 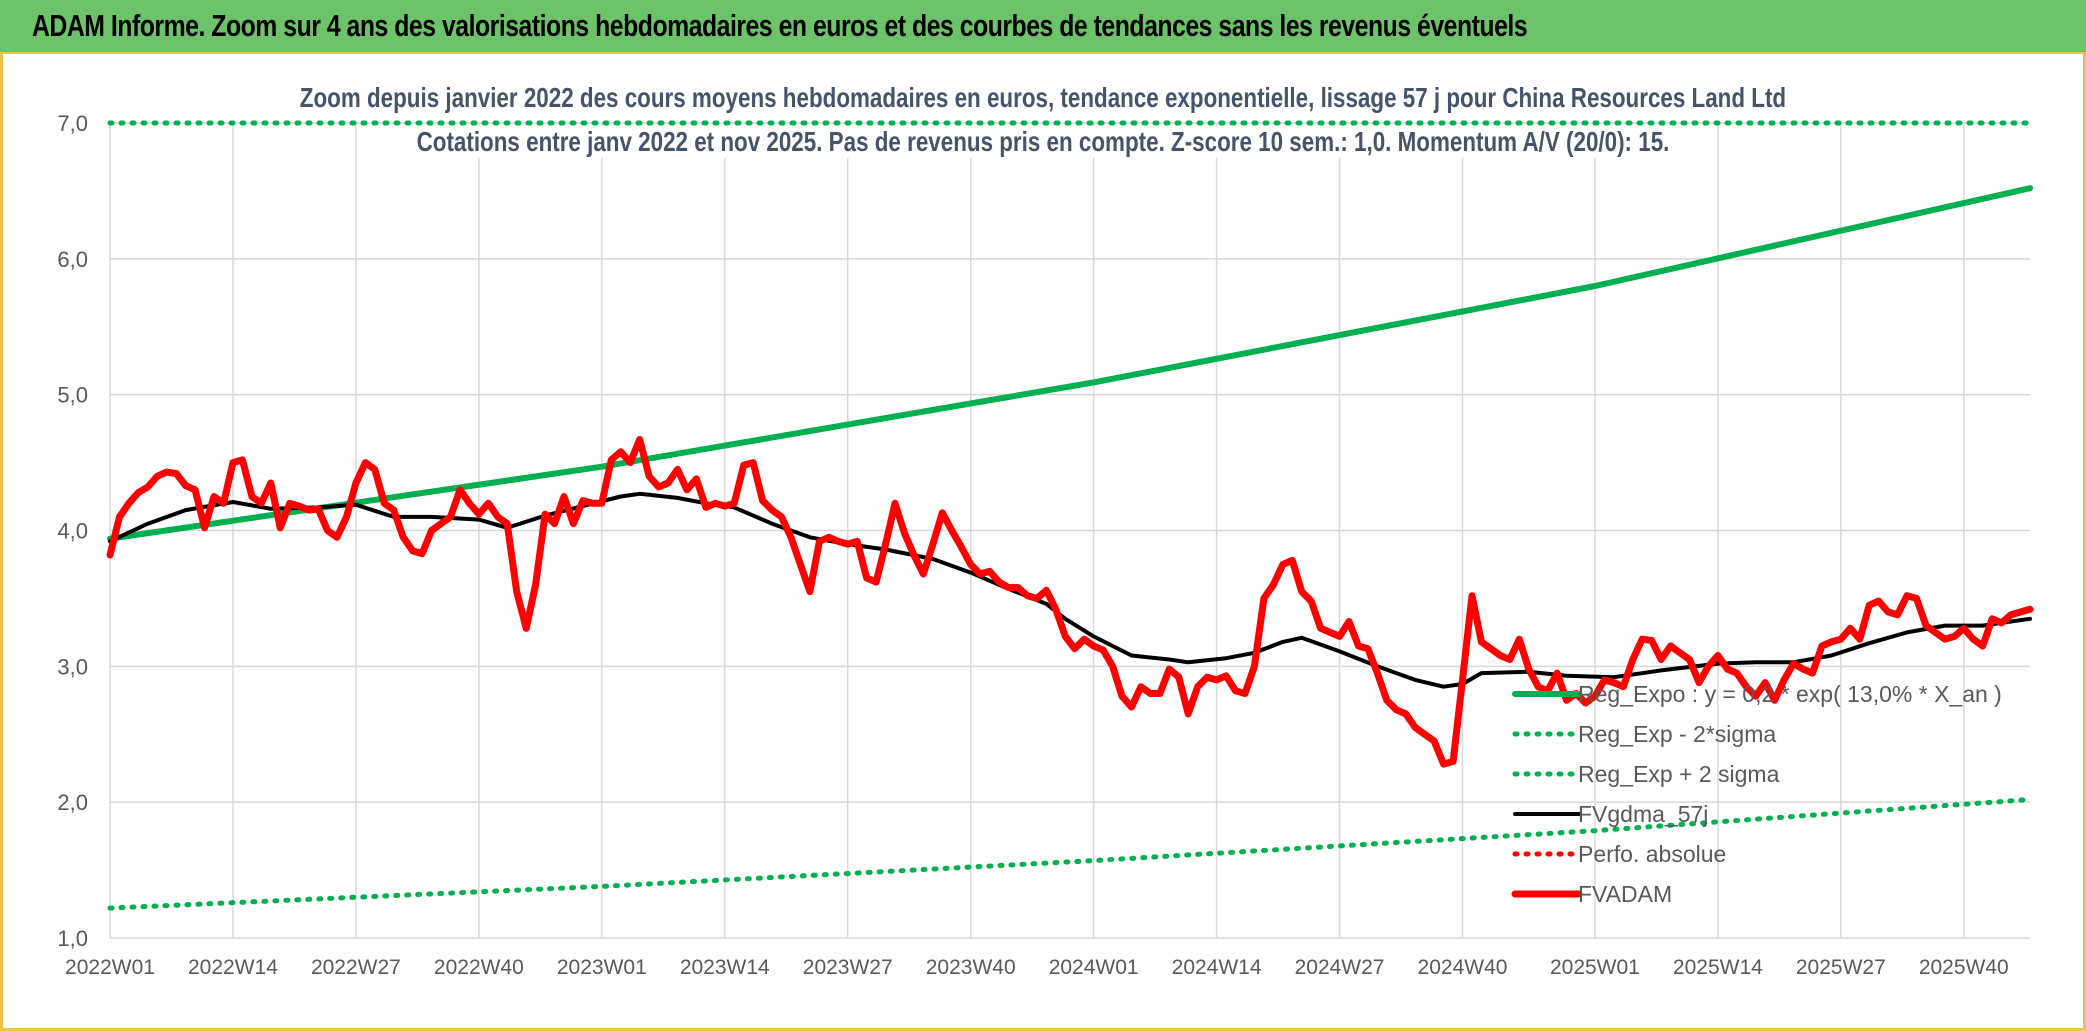 I want to click on x-tick-label: 2023W27, so click(x=848, y=967).